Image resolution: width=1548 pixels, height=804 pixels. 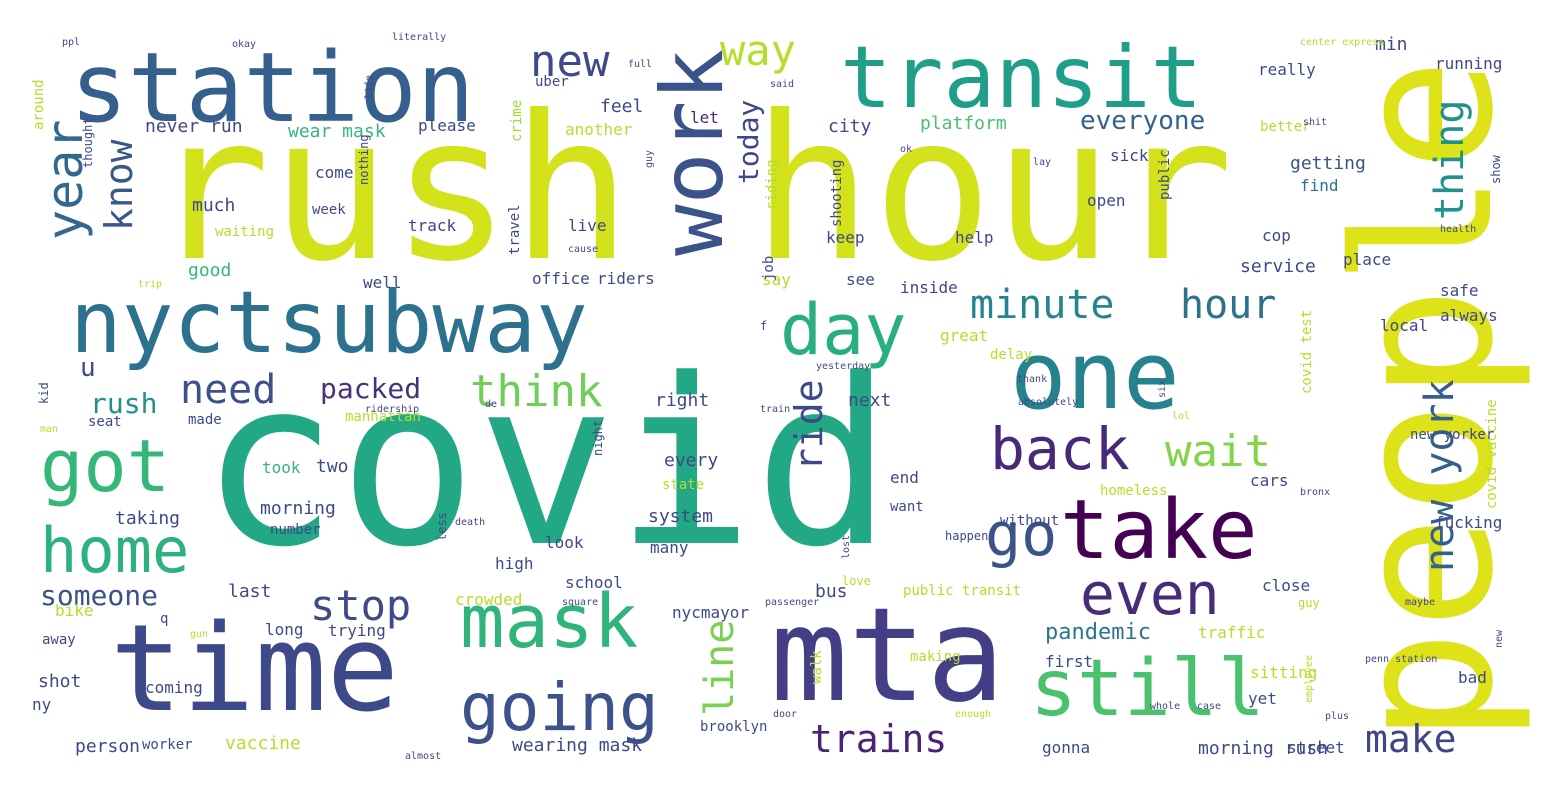 I want to click on word: manhattan, so click(x=383, y=417).